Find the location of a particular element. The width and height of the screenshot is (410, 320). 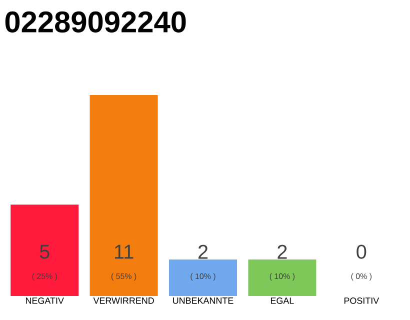

x-tick-label: NEGATIV is located at coordinates (45, 301).